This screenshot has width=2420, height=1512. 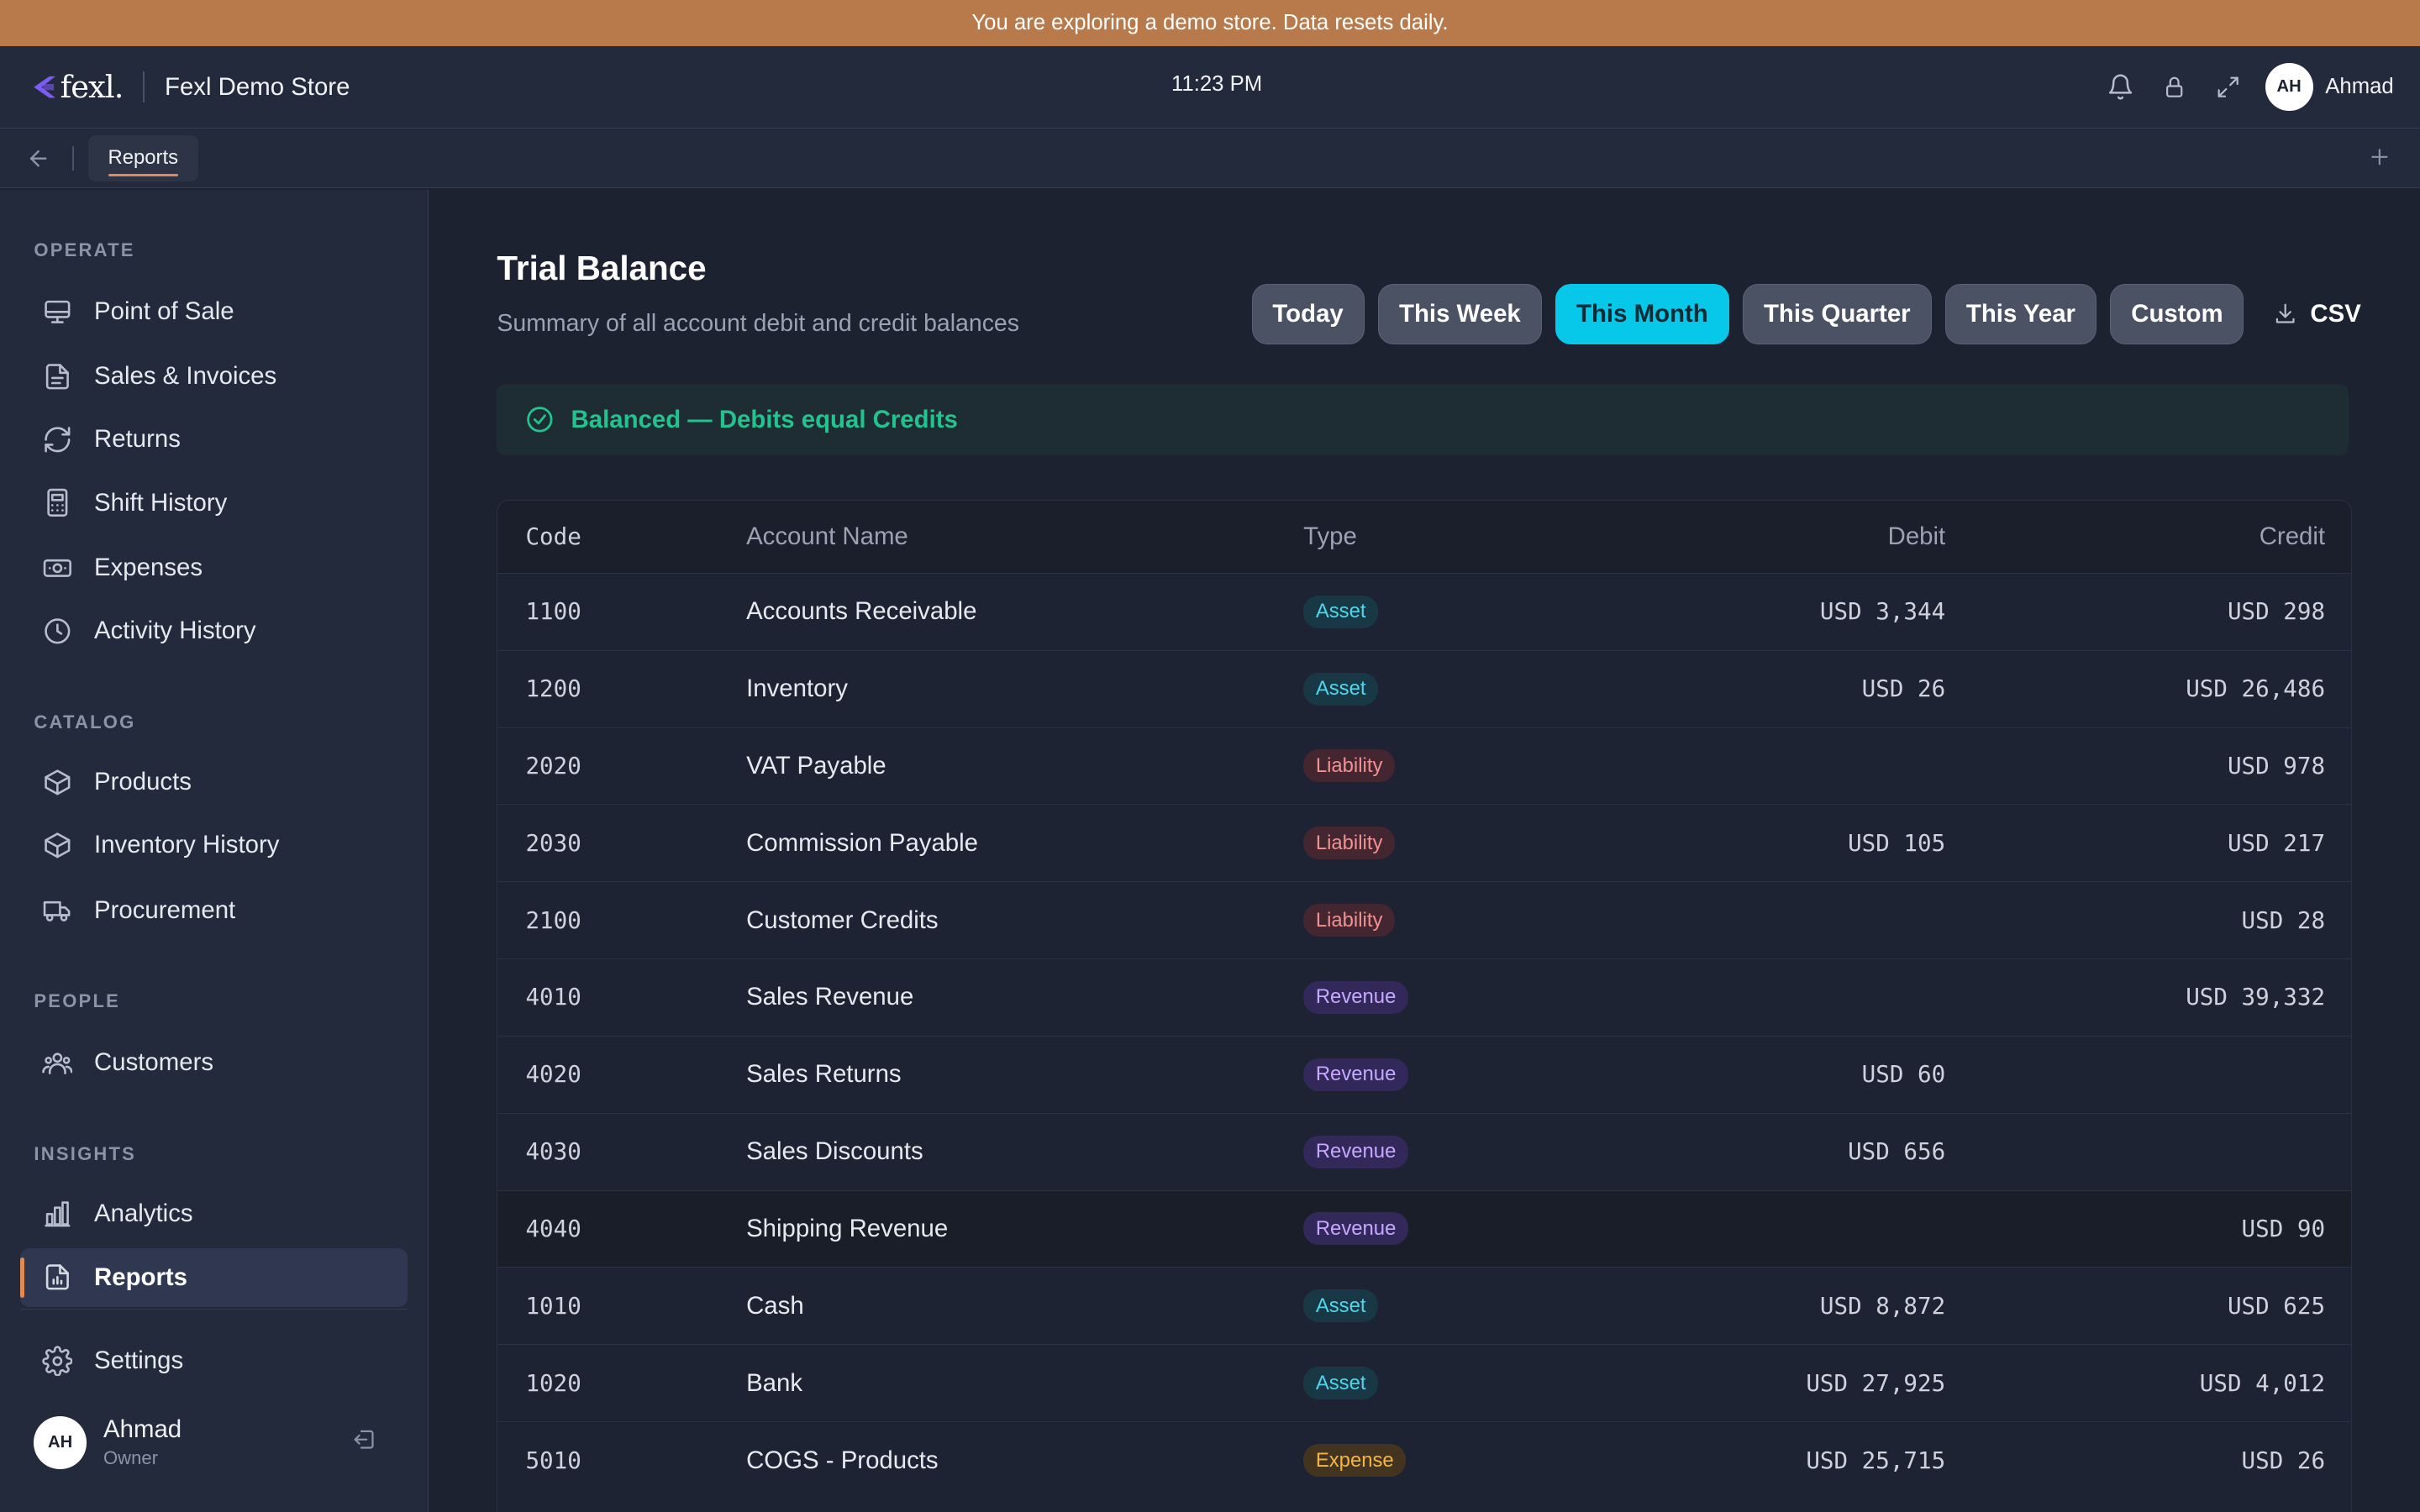 I want to click on table-header-row: Code Account Name Type Debit Credit, so click(x=1424, y=537).